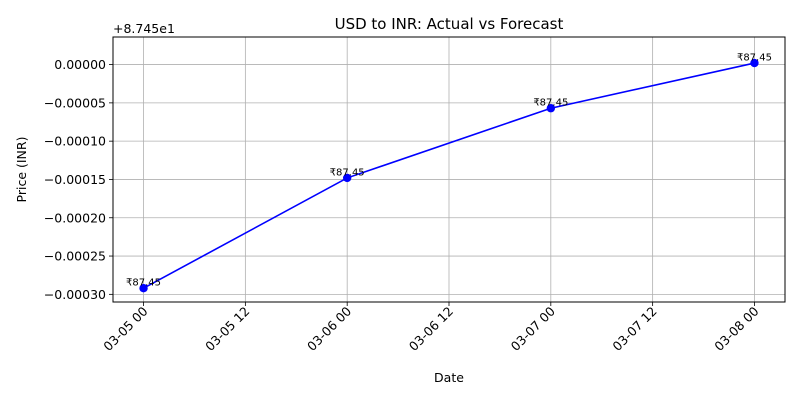  What do you see at coordinates (21, 170) in the screenshot?
I see `y-axis-label: Price (INR)` at bounding box center [21, 170].